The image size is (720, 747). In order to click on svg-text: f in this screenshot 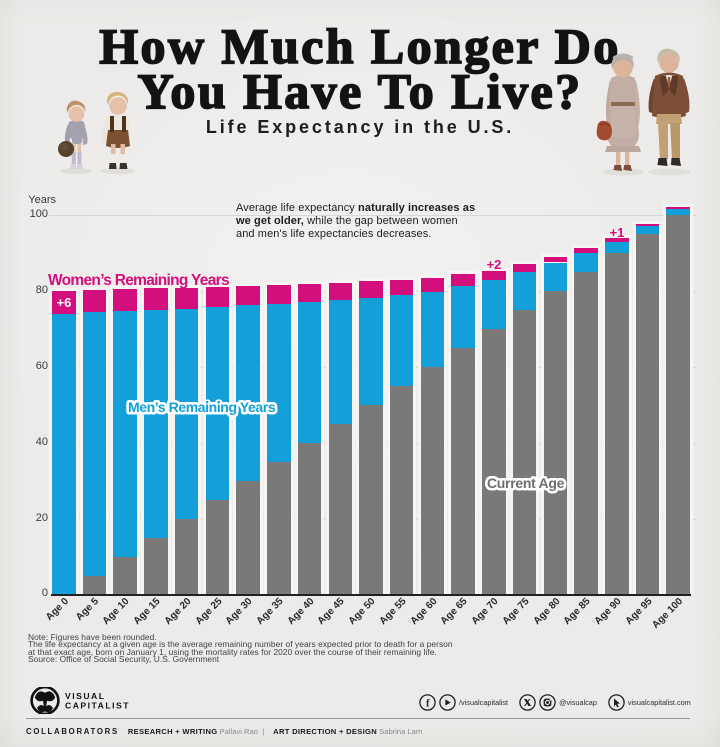, I will do `click(428, 703)`.